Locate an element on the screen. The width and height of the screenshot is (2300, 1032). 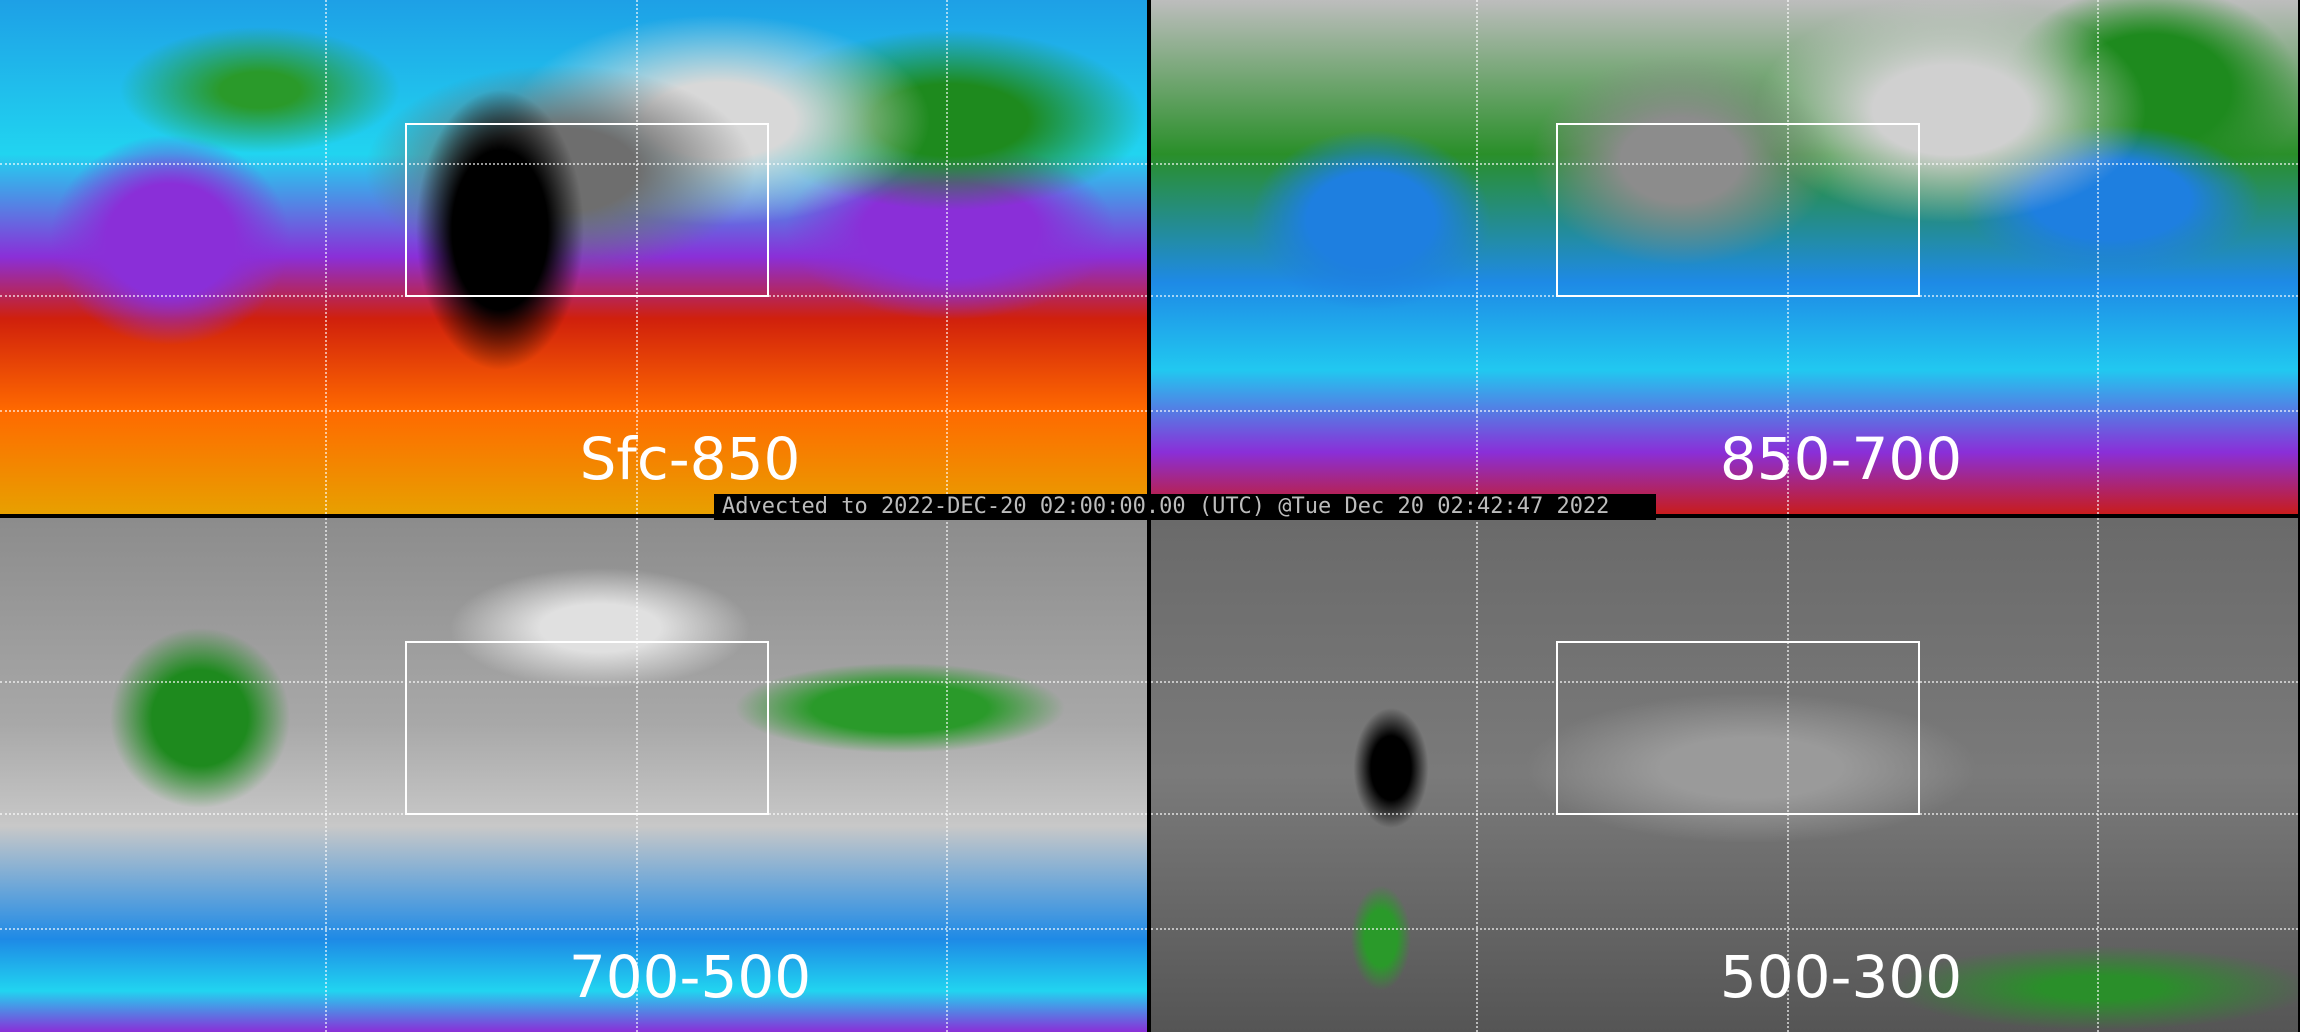
layer-label: 850-700 is located at coordinates (1841, 459).